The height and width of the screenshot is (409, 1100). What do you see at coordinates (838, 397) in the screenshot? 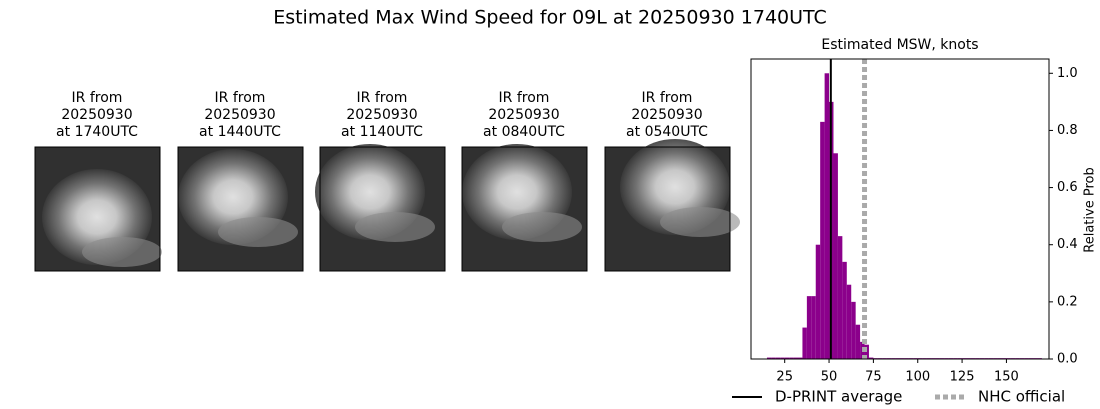
I see `legend-label: D-PRINT average` at bounding box center [838, 397].